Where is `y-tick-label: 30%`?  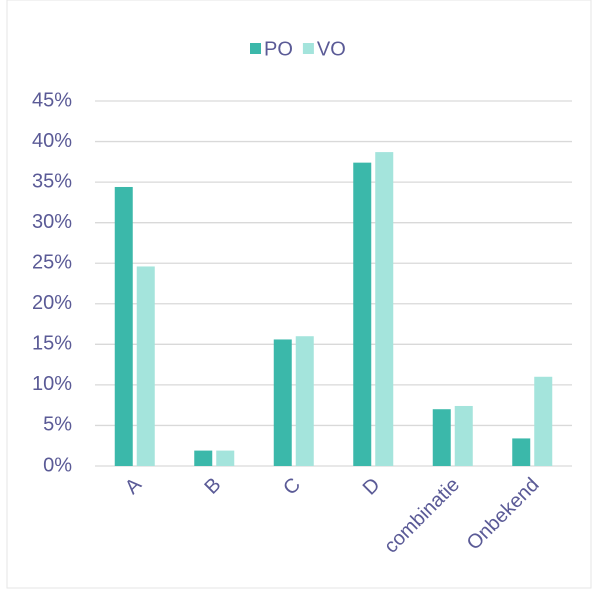
y-tick-label: 30% is located at coordinates (52, 222).